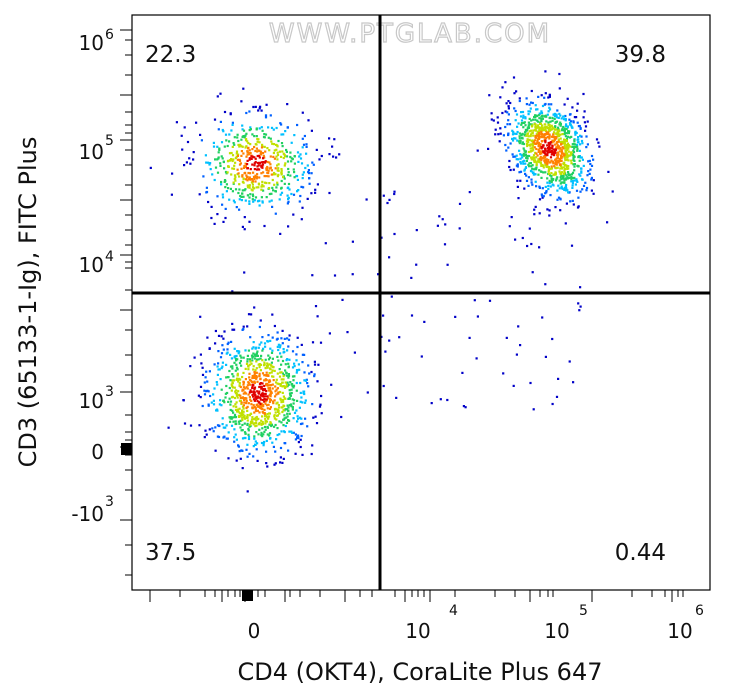 This screenshot has height=694, width=729. What do you see at coordinates (679, 631) in the screenshot?
I see `svg-text: 10` at bounding box center [679, 631].